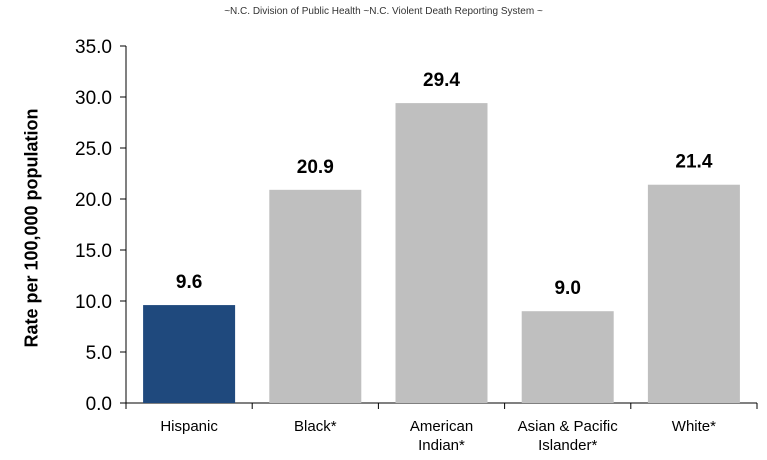 Image resolution: width=767 pixels, height=460 pixels. Describe the element at coordinates (693, 293) in the screenshot. I see `bar-white` at that location.